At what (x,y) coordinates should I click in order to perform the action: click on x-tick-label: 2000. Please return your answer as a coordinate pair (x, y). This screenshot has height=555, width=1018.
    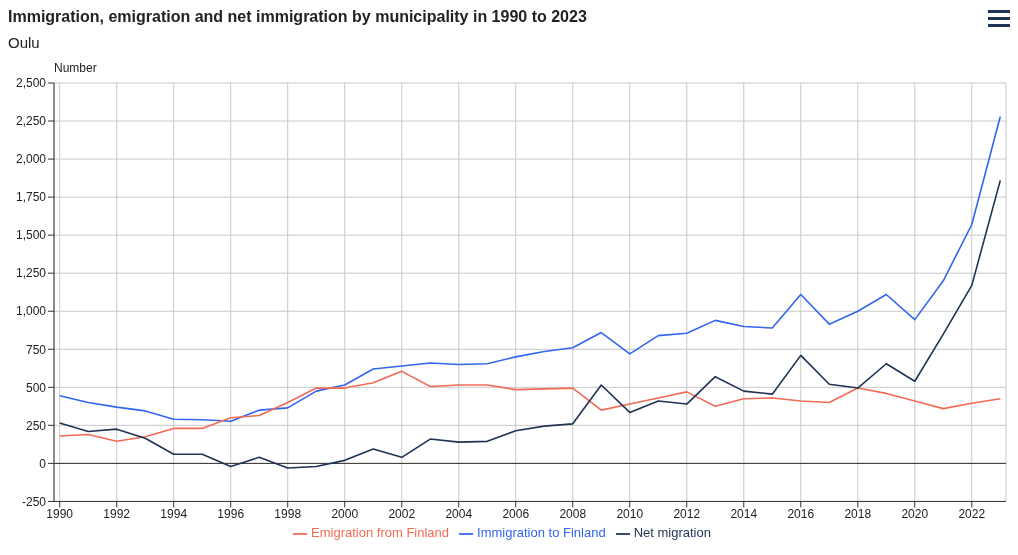
    Looking at the image, I should click on (345, 513).